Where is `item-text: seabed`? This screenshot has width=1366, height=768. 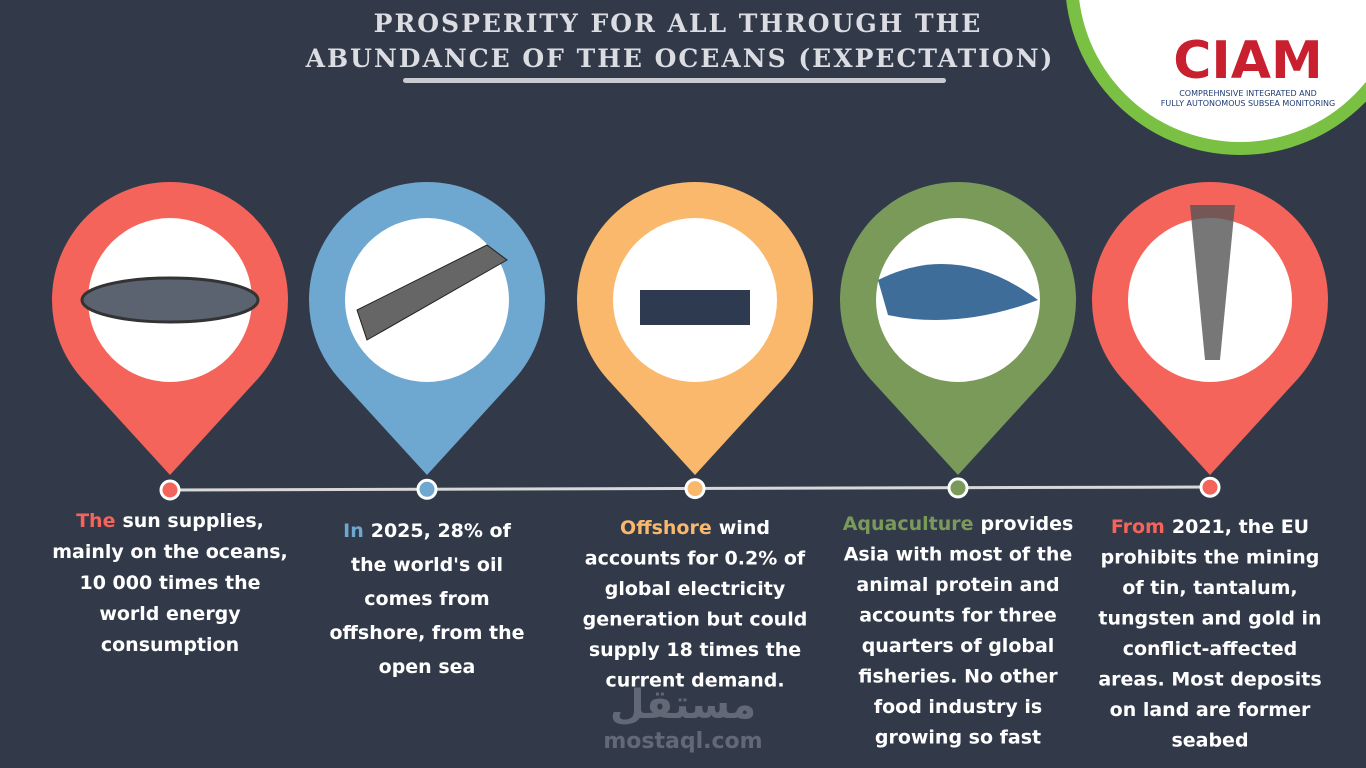
item-text: seabed is located at coordinates (1209, 741).